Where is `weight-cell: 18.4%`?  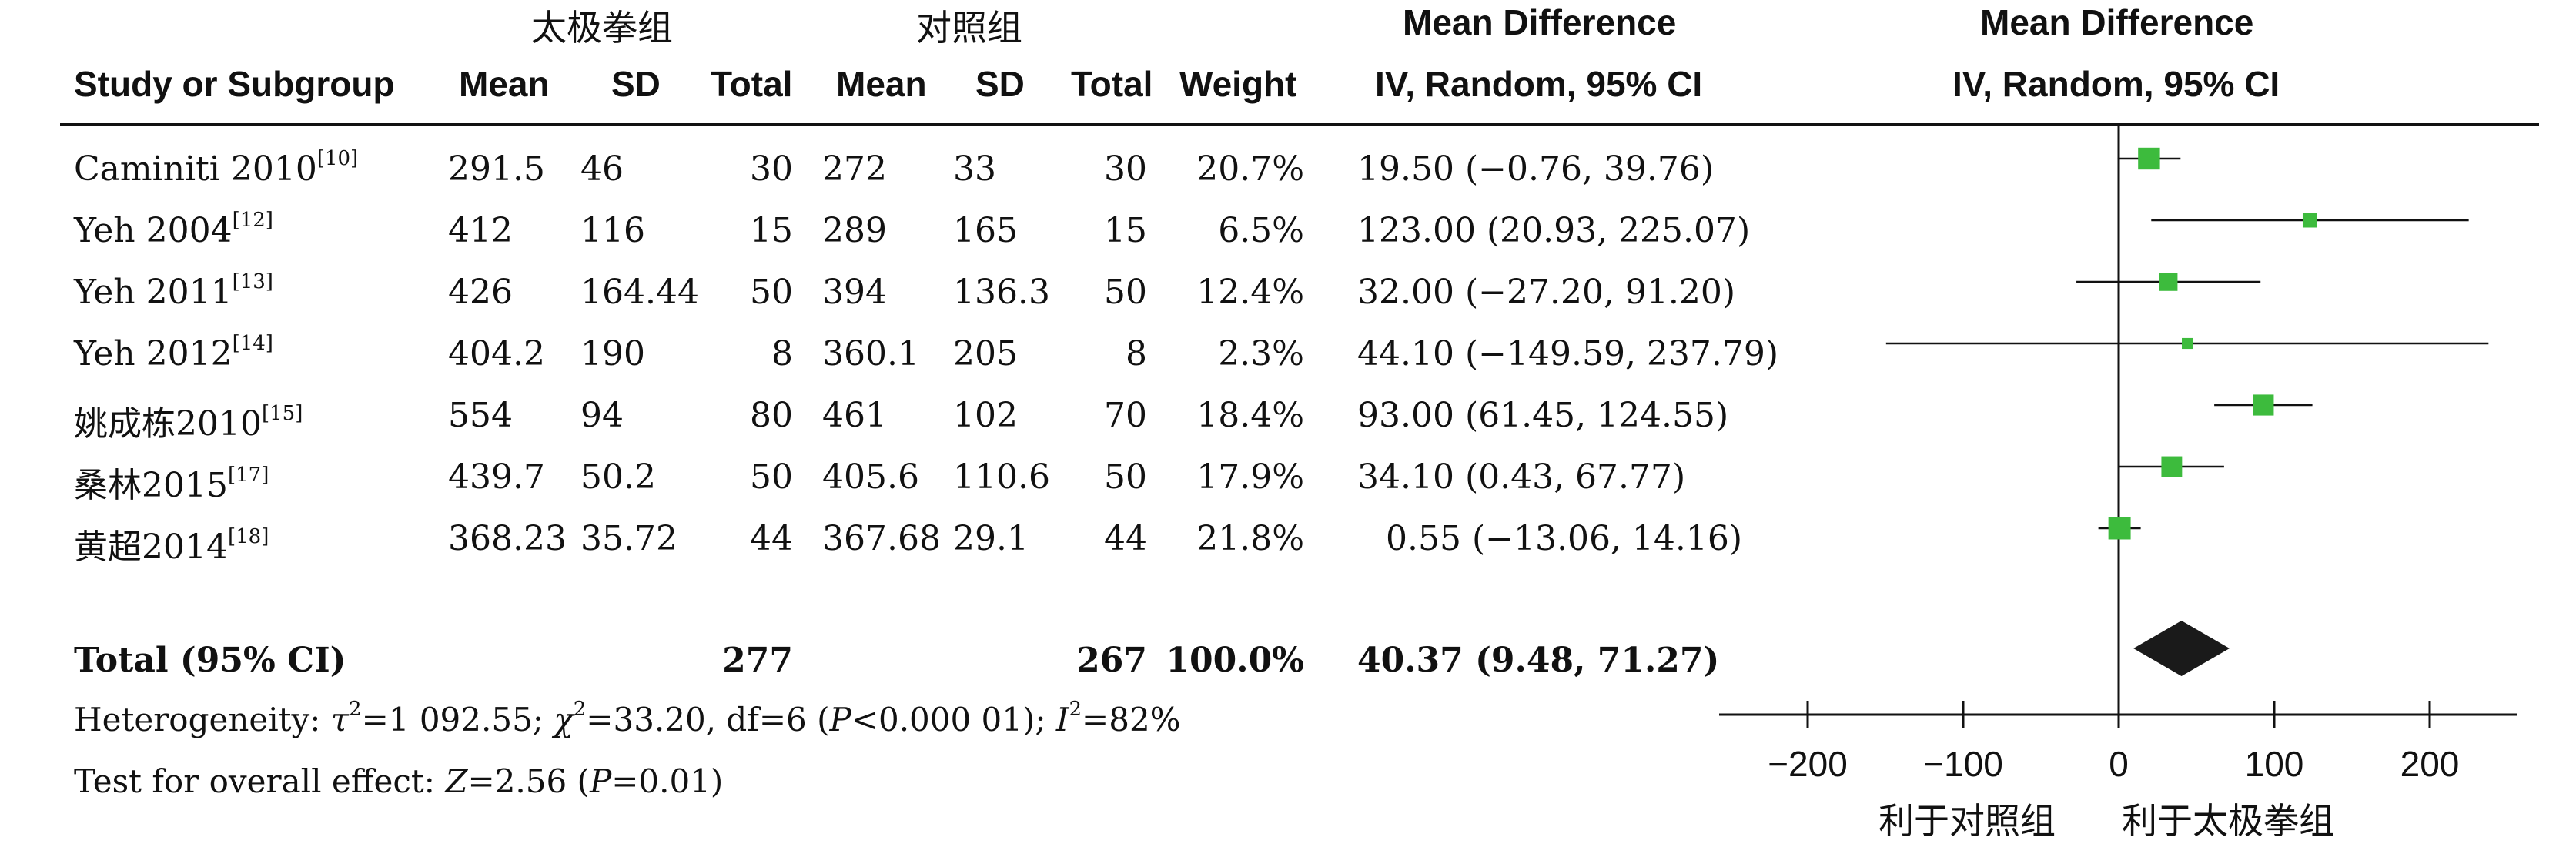 weight-cell: 18.4% is located at coordinates (1250, 416).